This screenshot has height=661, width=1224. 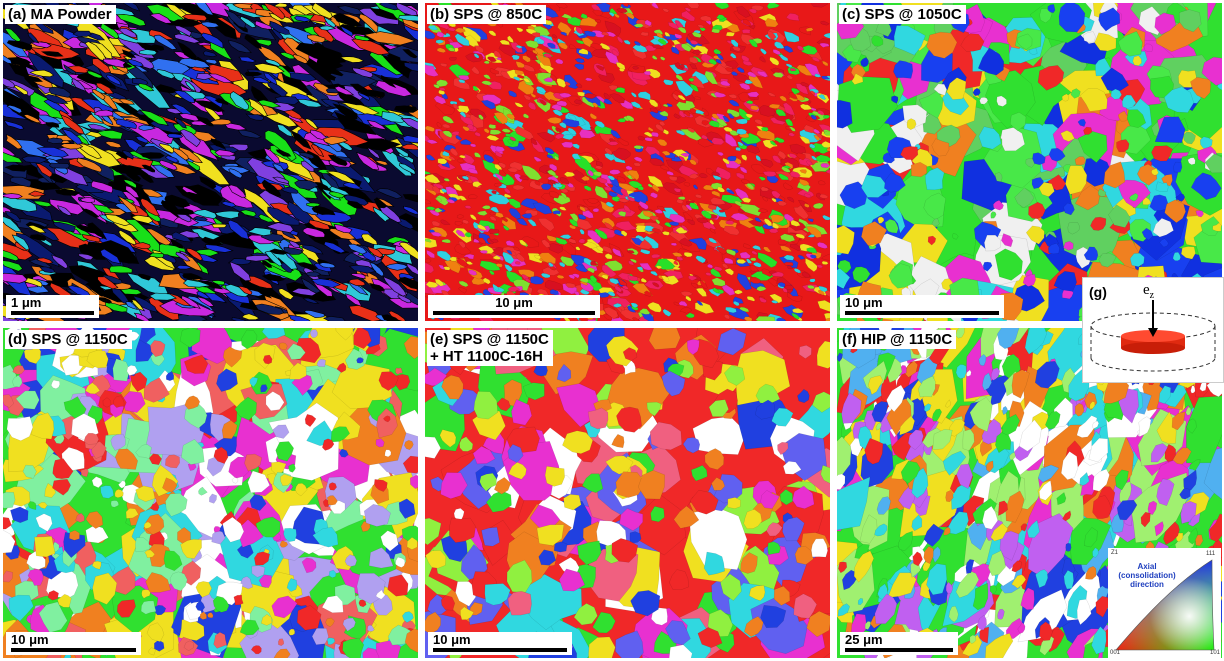 I want to click on panel-c-label-text: (c) SPS @ 1050C, so click(x=902, y=14).